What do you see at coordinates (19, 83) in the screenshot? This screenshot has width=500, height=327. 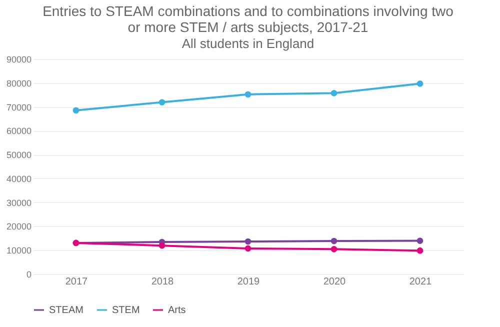 I see `y-tick-label: 80000` at bounding box center [19, 83].